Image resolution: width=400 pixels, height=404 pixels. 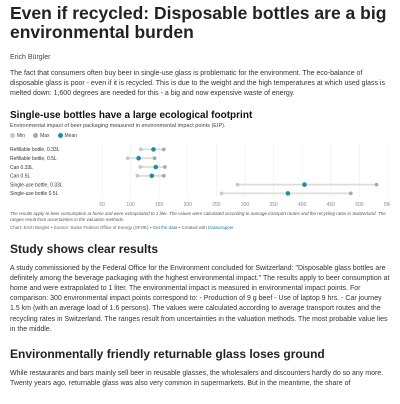 I want to click on x-tick-label-1: 100, so click(x=130, y=204).